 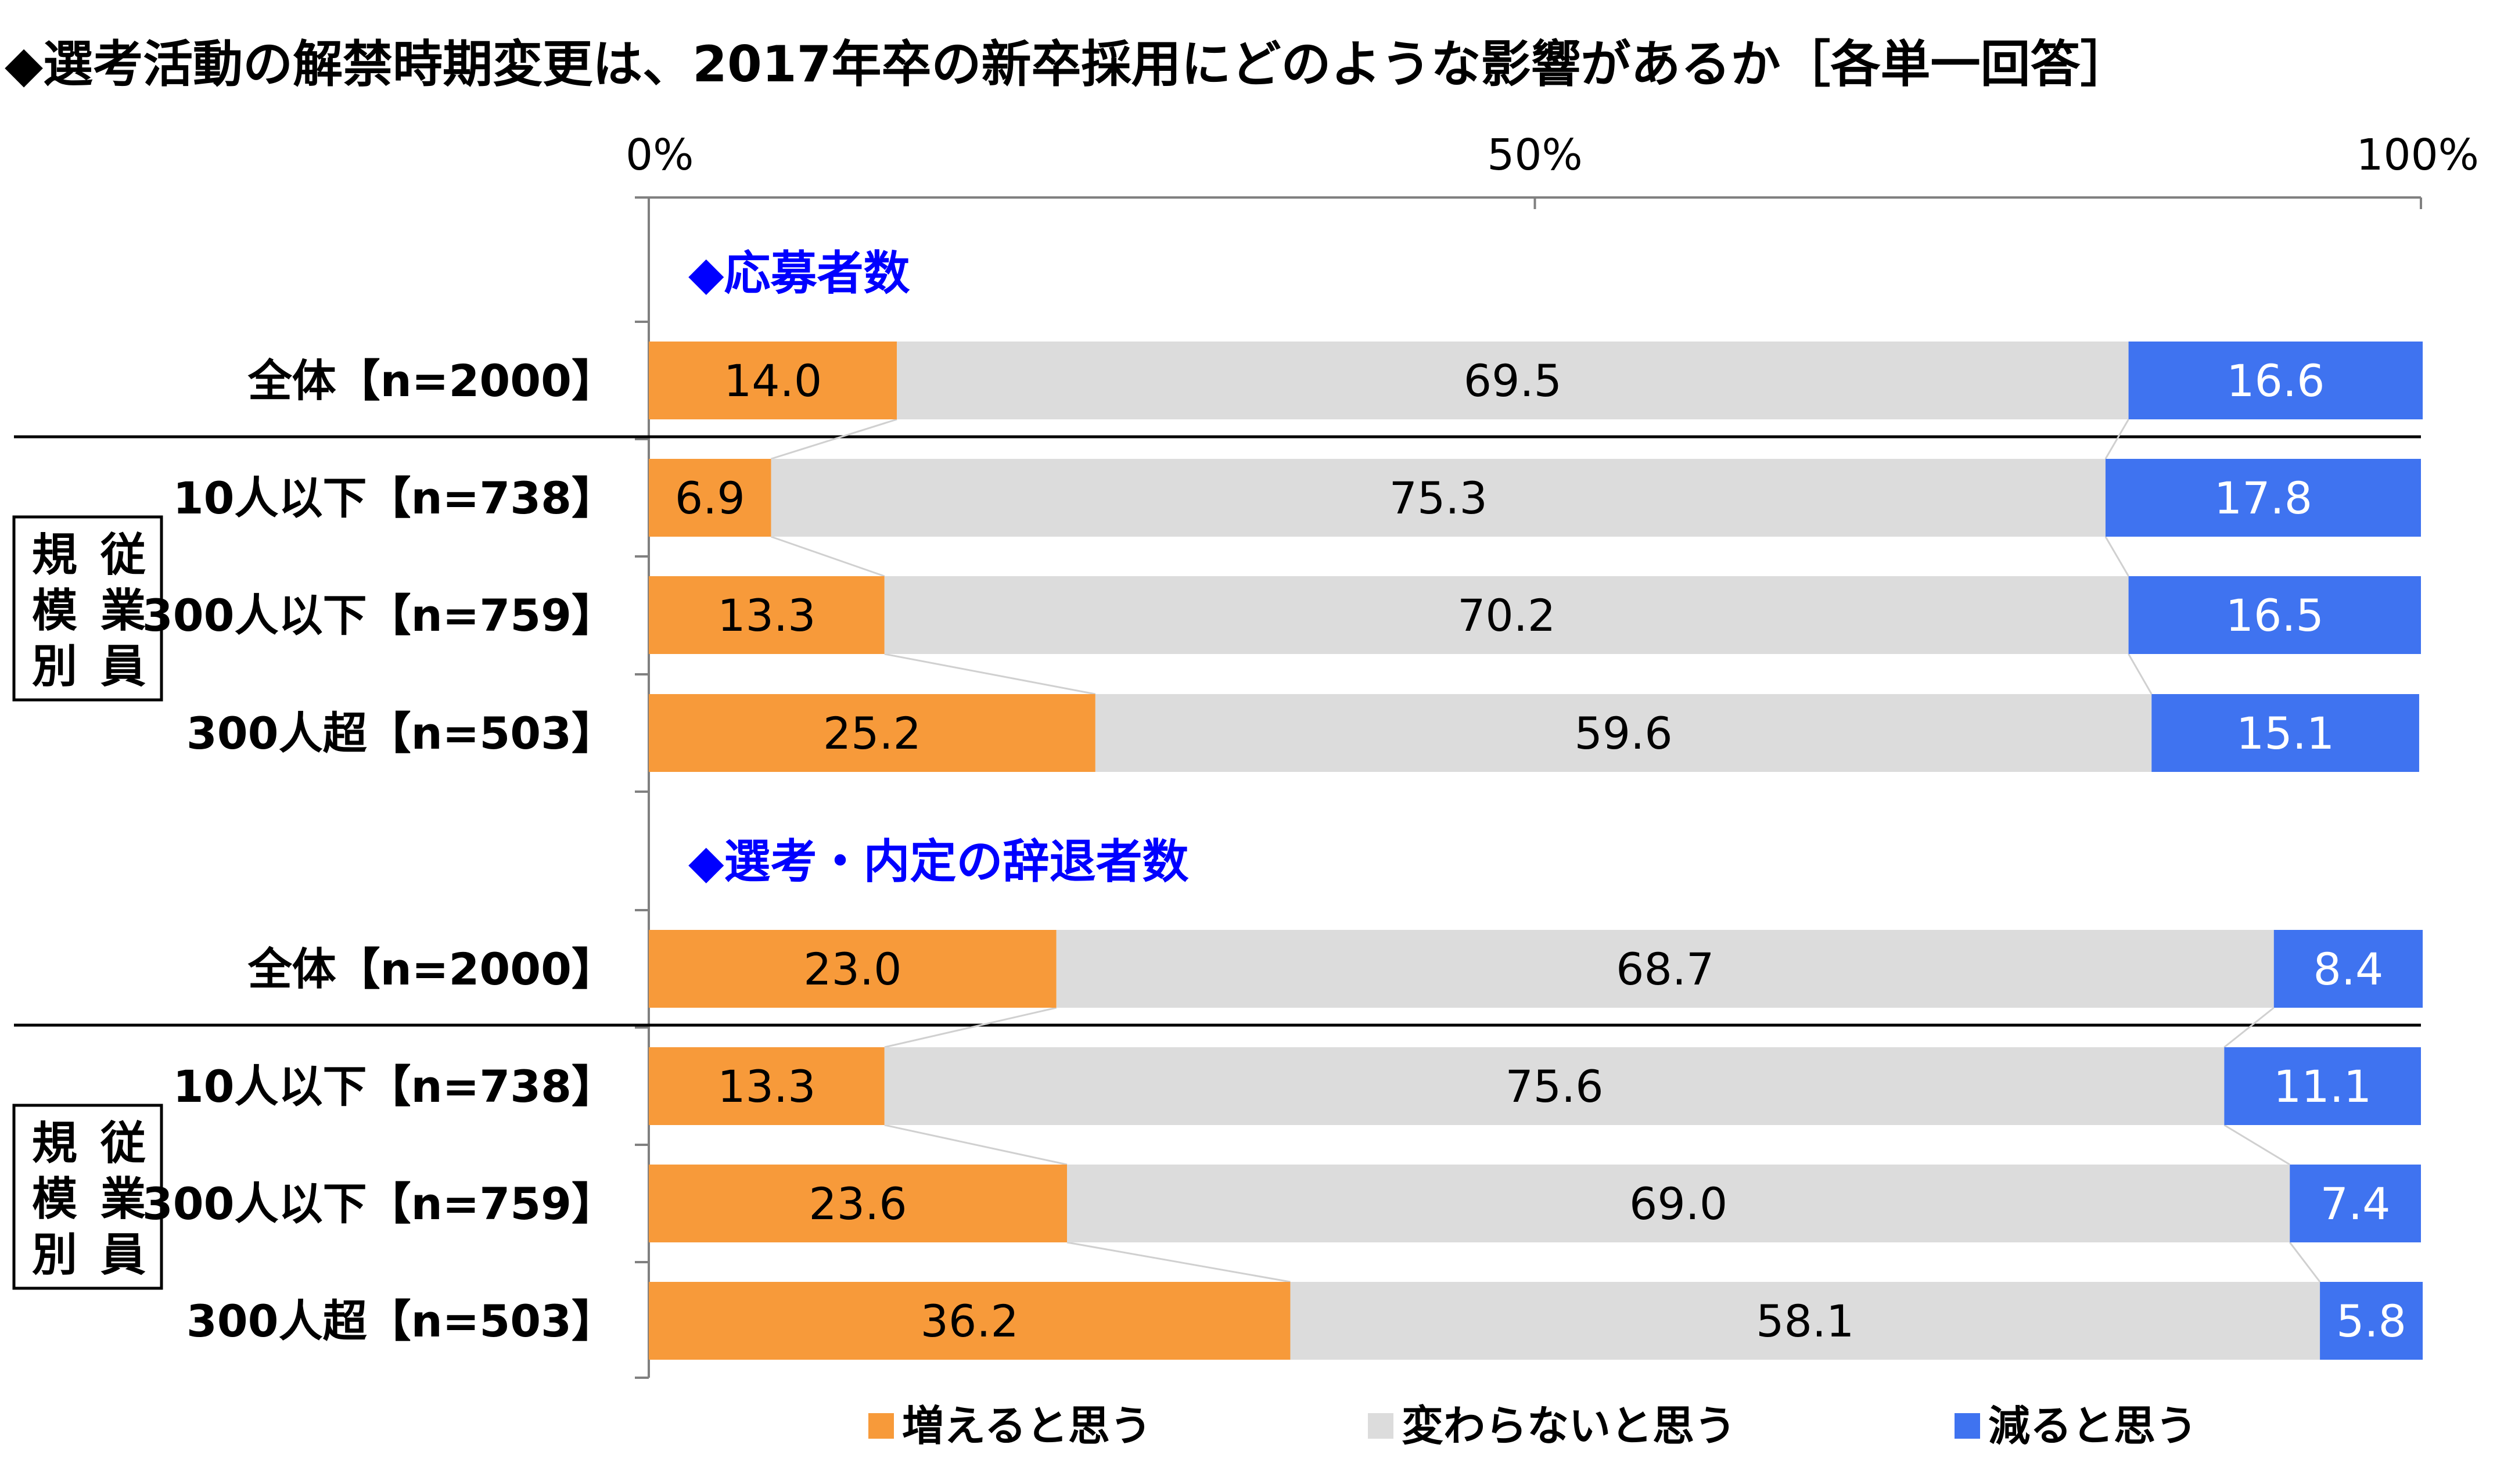 I want to click on value-label: 16.5, so click(x=2275, y=615).